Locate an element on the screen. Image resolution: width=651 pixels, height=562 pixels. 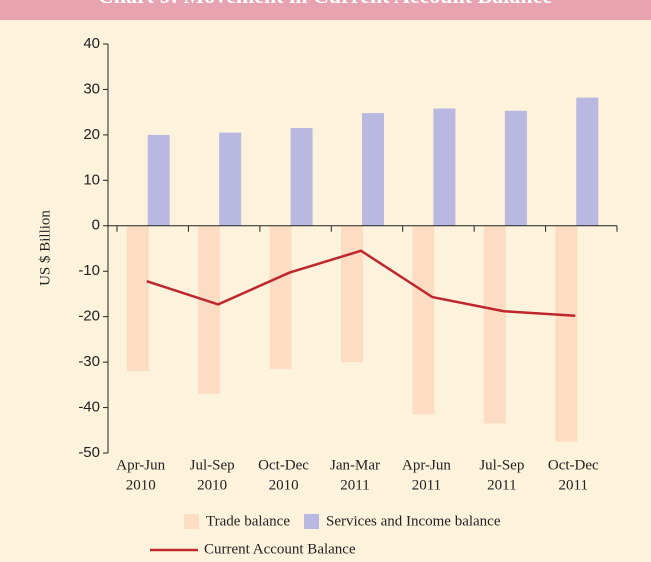
y-tick-label: 30 is located at coordinates (91, 88).